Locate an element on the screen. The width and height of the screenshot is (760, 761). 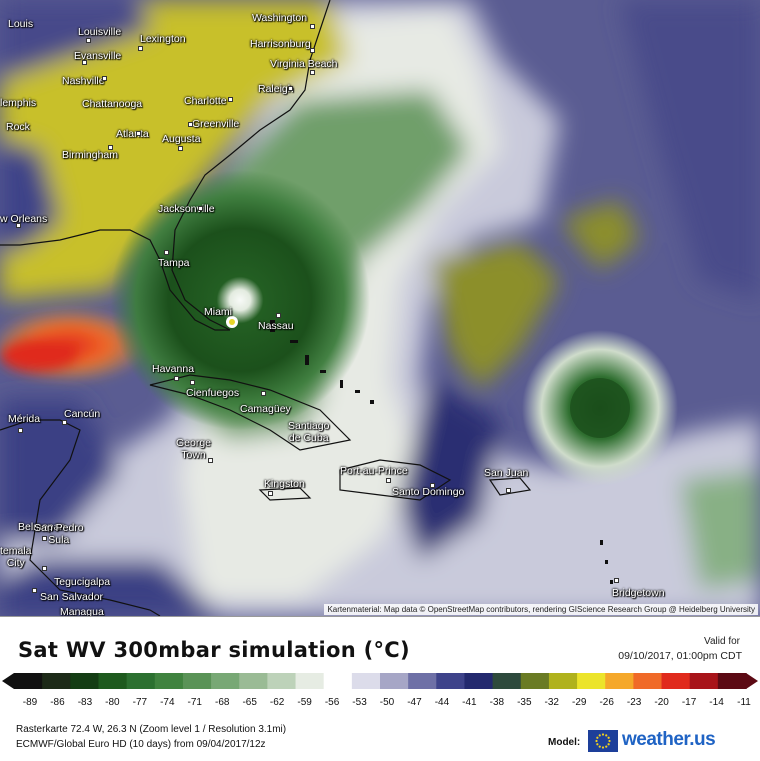
scale-tick-label: -41 is located at coordinates (469, 702).